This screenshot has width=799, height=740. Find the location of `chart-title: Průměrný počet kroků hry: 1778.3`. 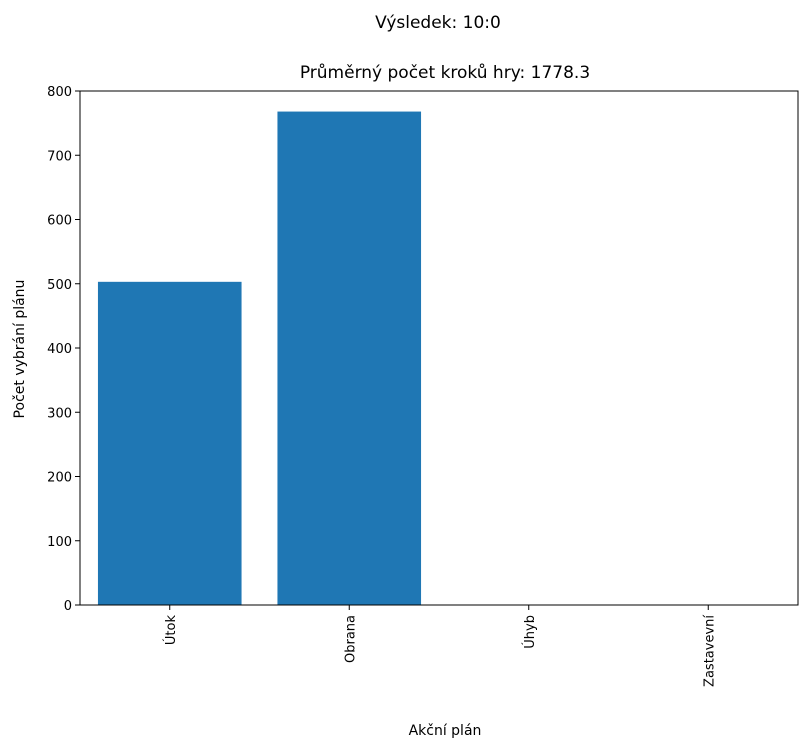

chart-title: Průměrný počet kroků hry: 1778.3 is located at coordinates (445, 73).